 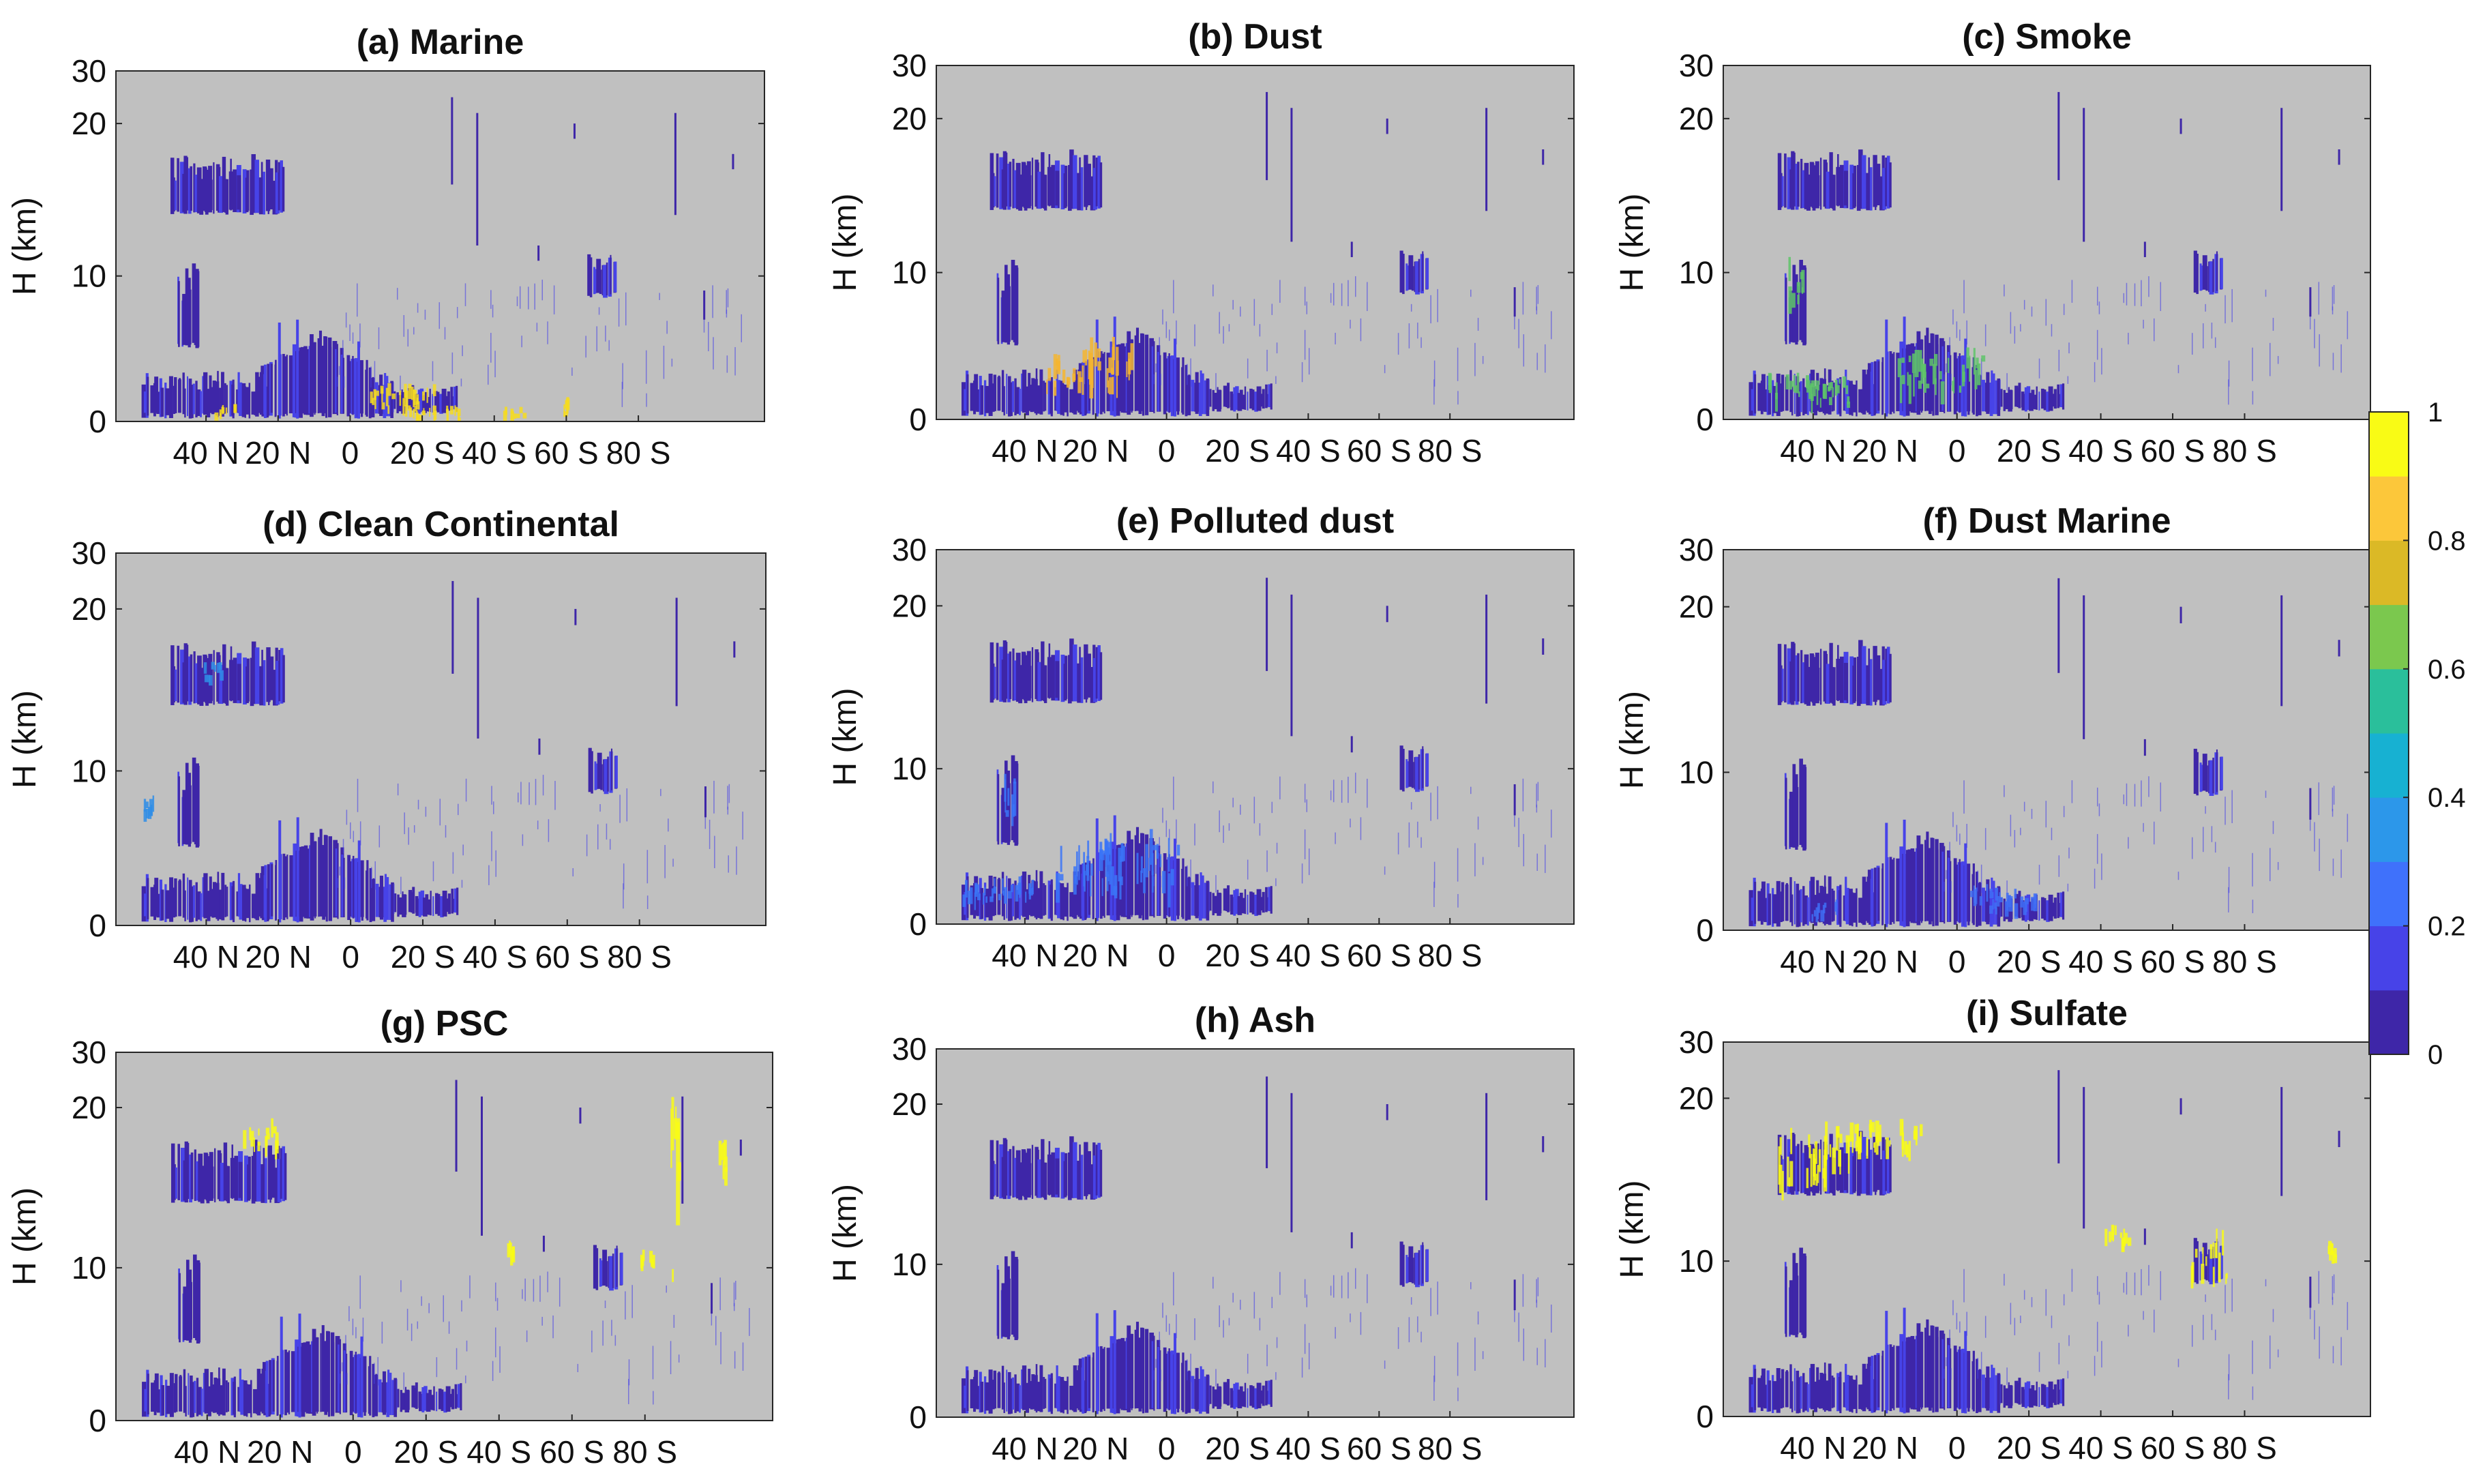 What do you see at coordinates (89, 609) in the screenshot?
I see `y-tick-label: 20` at bounding box center [89, 609].